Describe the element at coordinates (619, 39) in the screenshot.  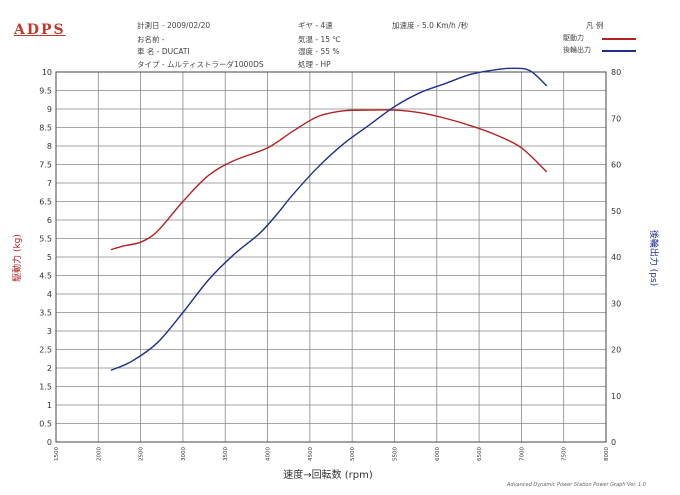
I see `legend-swatch-driving-force` at that location.